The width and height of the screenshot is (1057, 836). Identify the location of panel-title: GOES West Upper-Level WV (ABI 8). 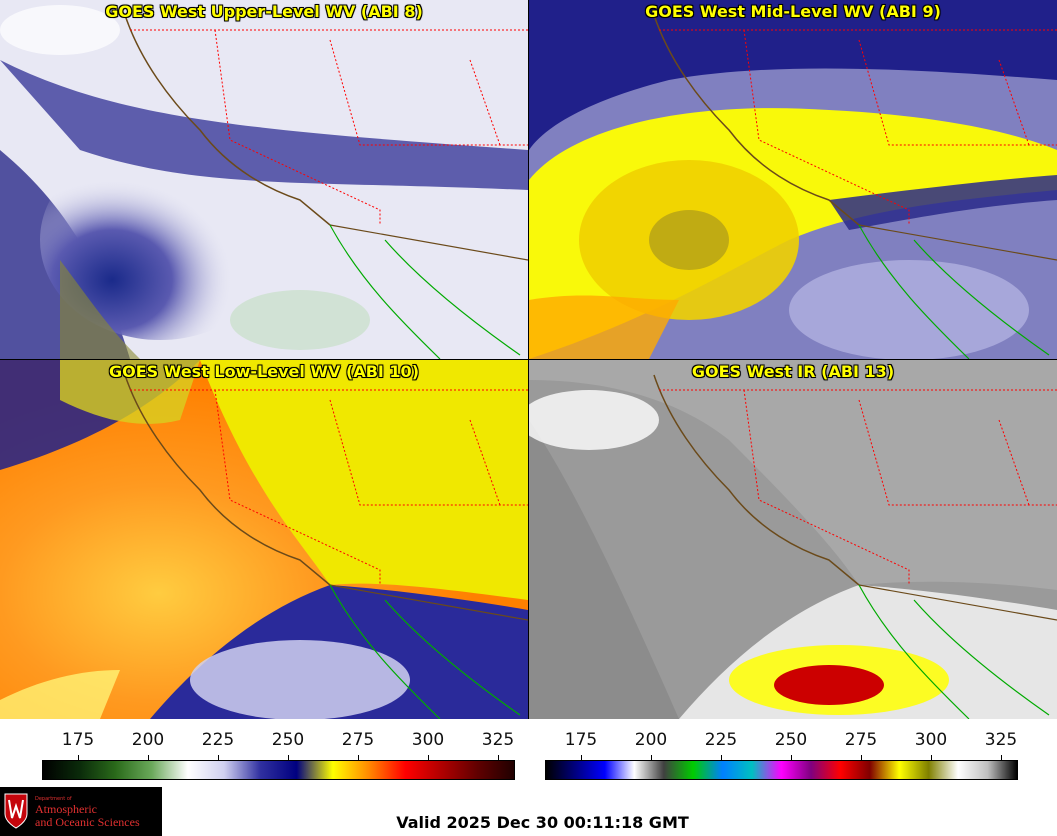
(264, 11).